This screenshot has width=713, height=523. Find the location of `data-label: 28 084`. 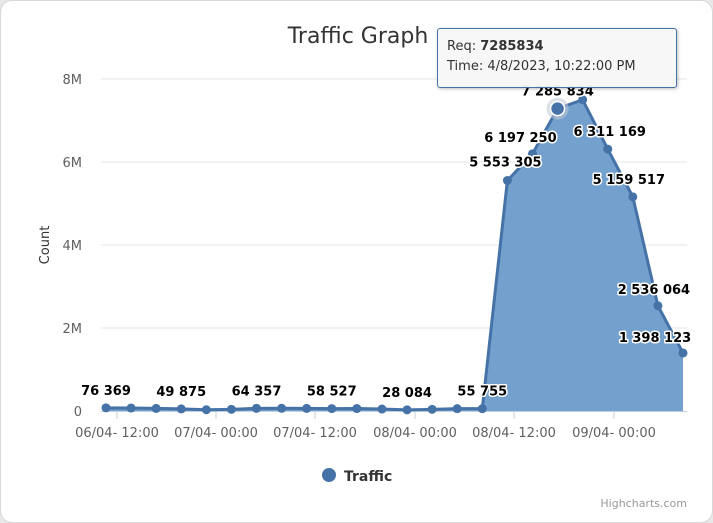

data-label: 28 084 is located at coordinates (407, 393).